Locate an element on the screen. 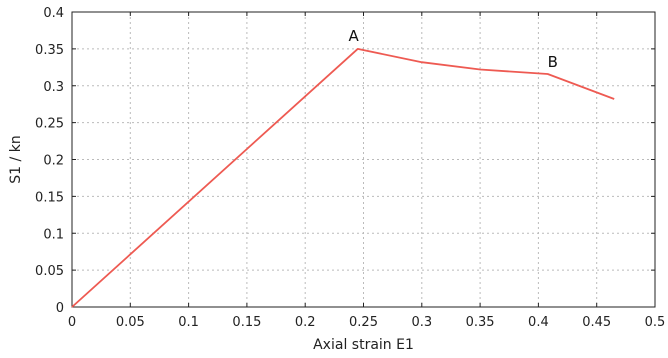 This screenshot has width=668, height=358. x-tick-label: 0.1 is located at coordinates (188, 322).